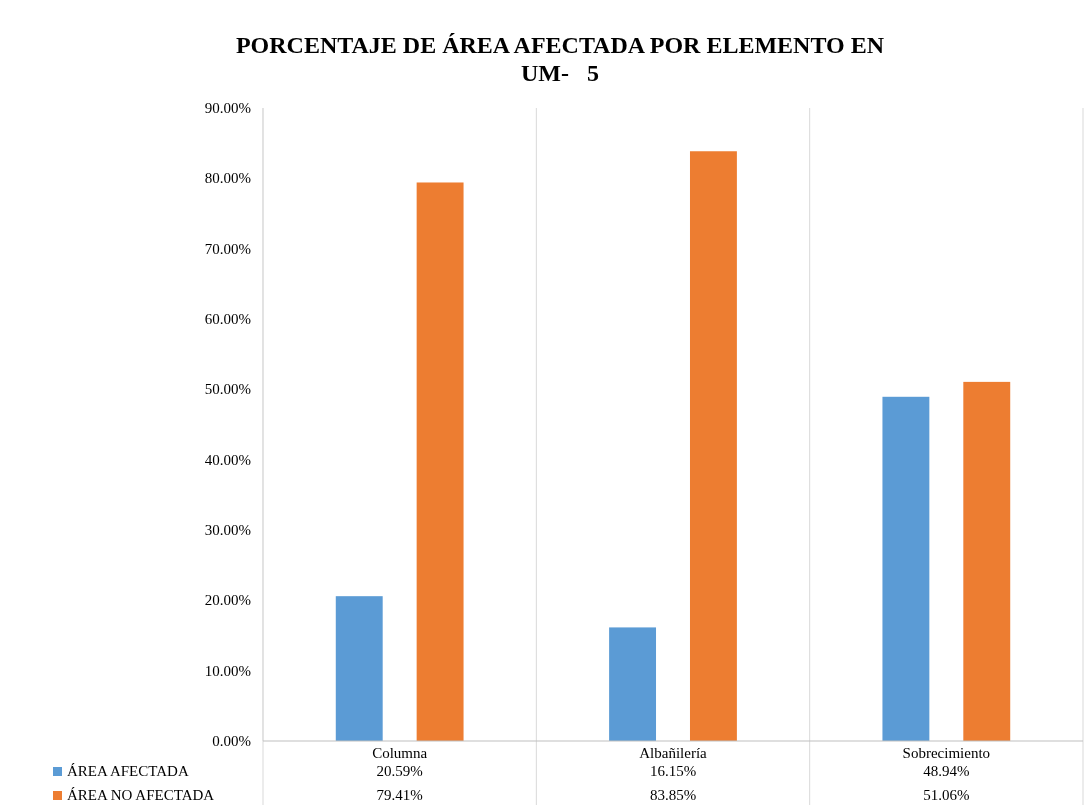 The image size is (1085, 805). Describe the element at coordinates (227, 389) in the screenshot. I see `y-tick-label: 50.00%` at that location.